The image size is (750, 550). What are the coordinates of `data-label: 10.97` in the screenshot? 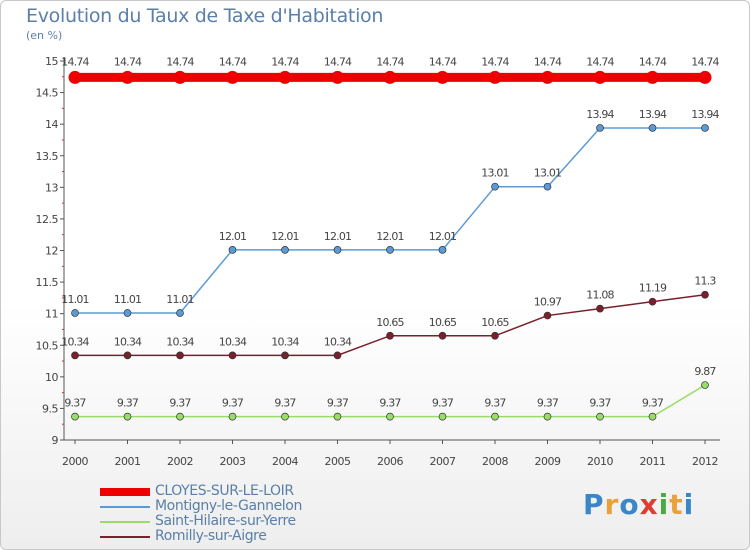 It's located at (548, 302).